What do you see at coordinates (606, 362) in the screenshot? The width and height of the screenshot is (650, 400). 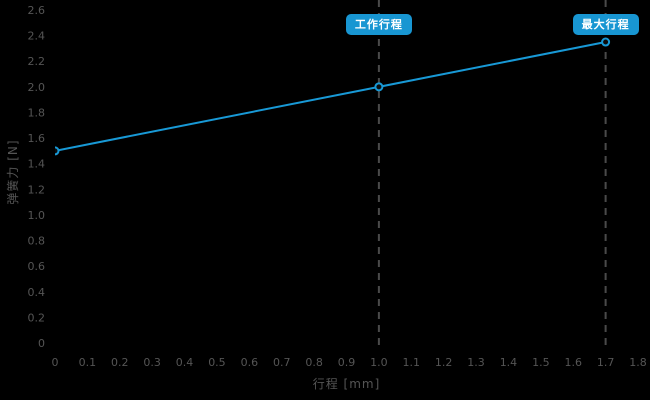 I see `x-tick-label: 1.7` at bounding box center [606, 362].